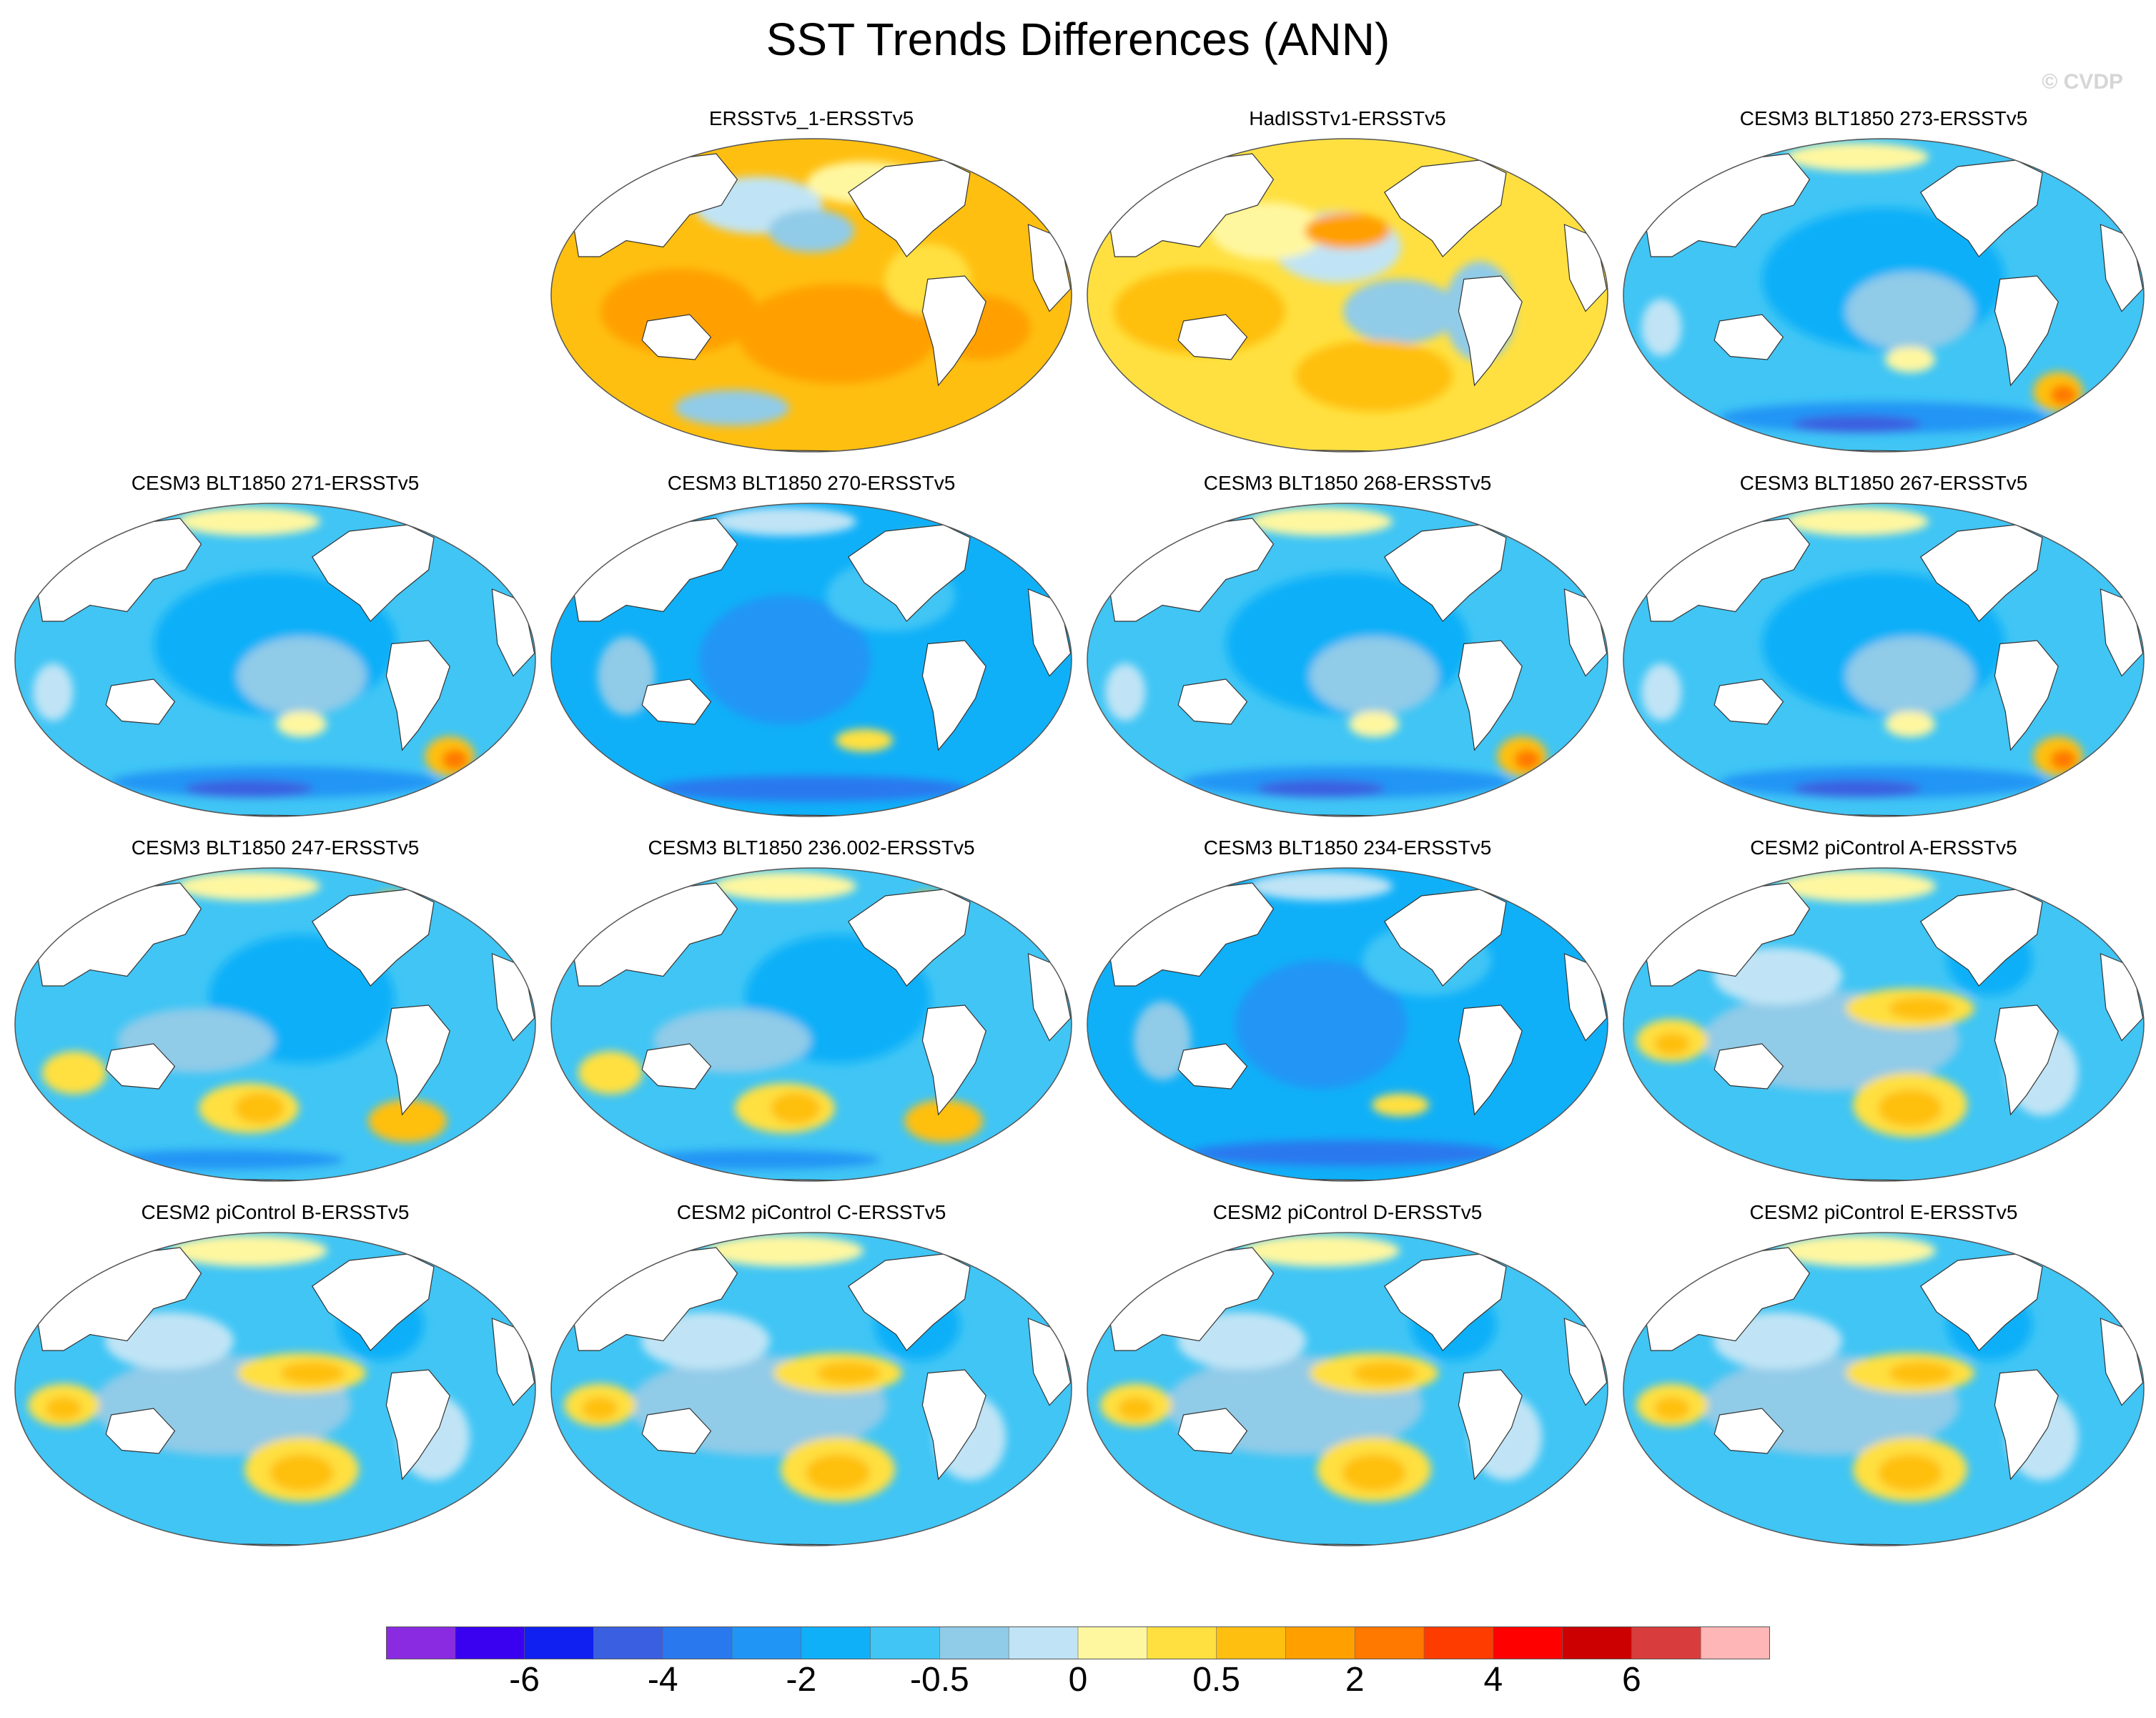 Image resolution: width=2156 pixels, height=1718 pixels. I want to click on panel-title: HadISSTv1-ERSSTv5, so click(1347, 118).